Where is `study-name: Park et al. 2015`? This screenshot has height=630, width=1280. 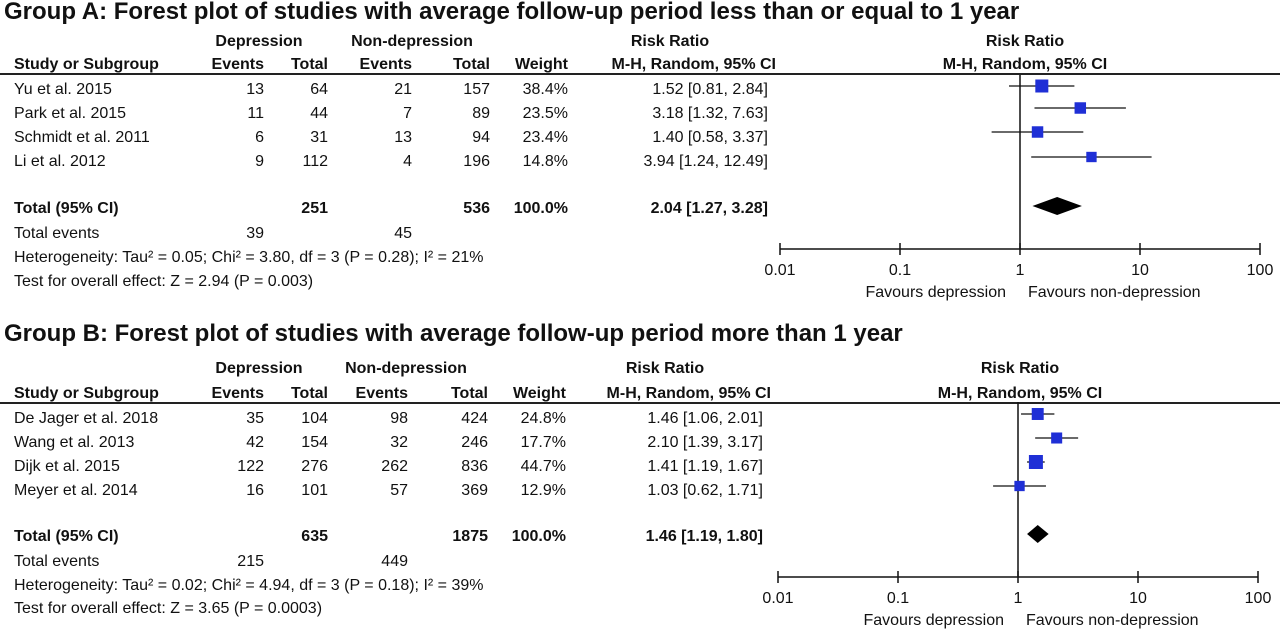 study-name: Park et al. 2015 is located at coordinates (70, 113).